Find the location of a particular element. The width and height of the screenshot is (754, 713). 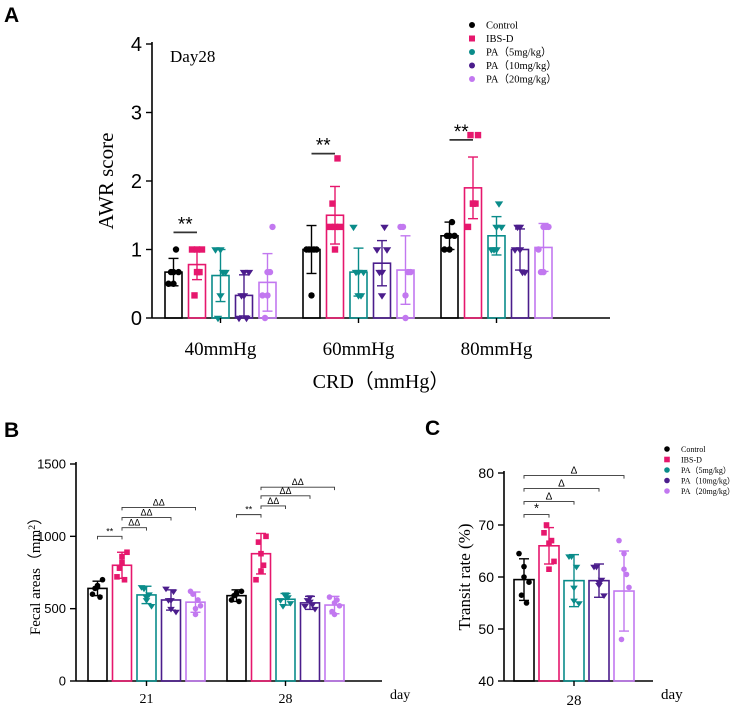

y-tick-label: 2 is located at coordinates (136, 182).